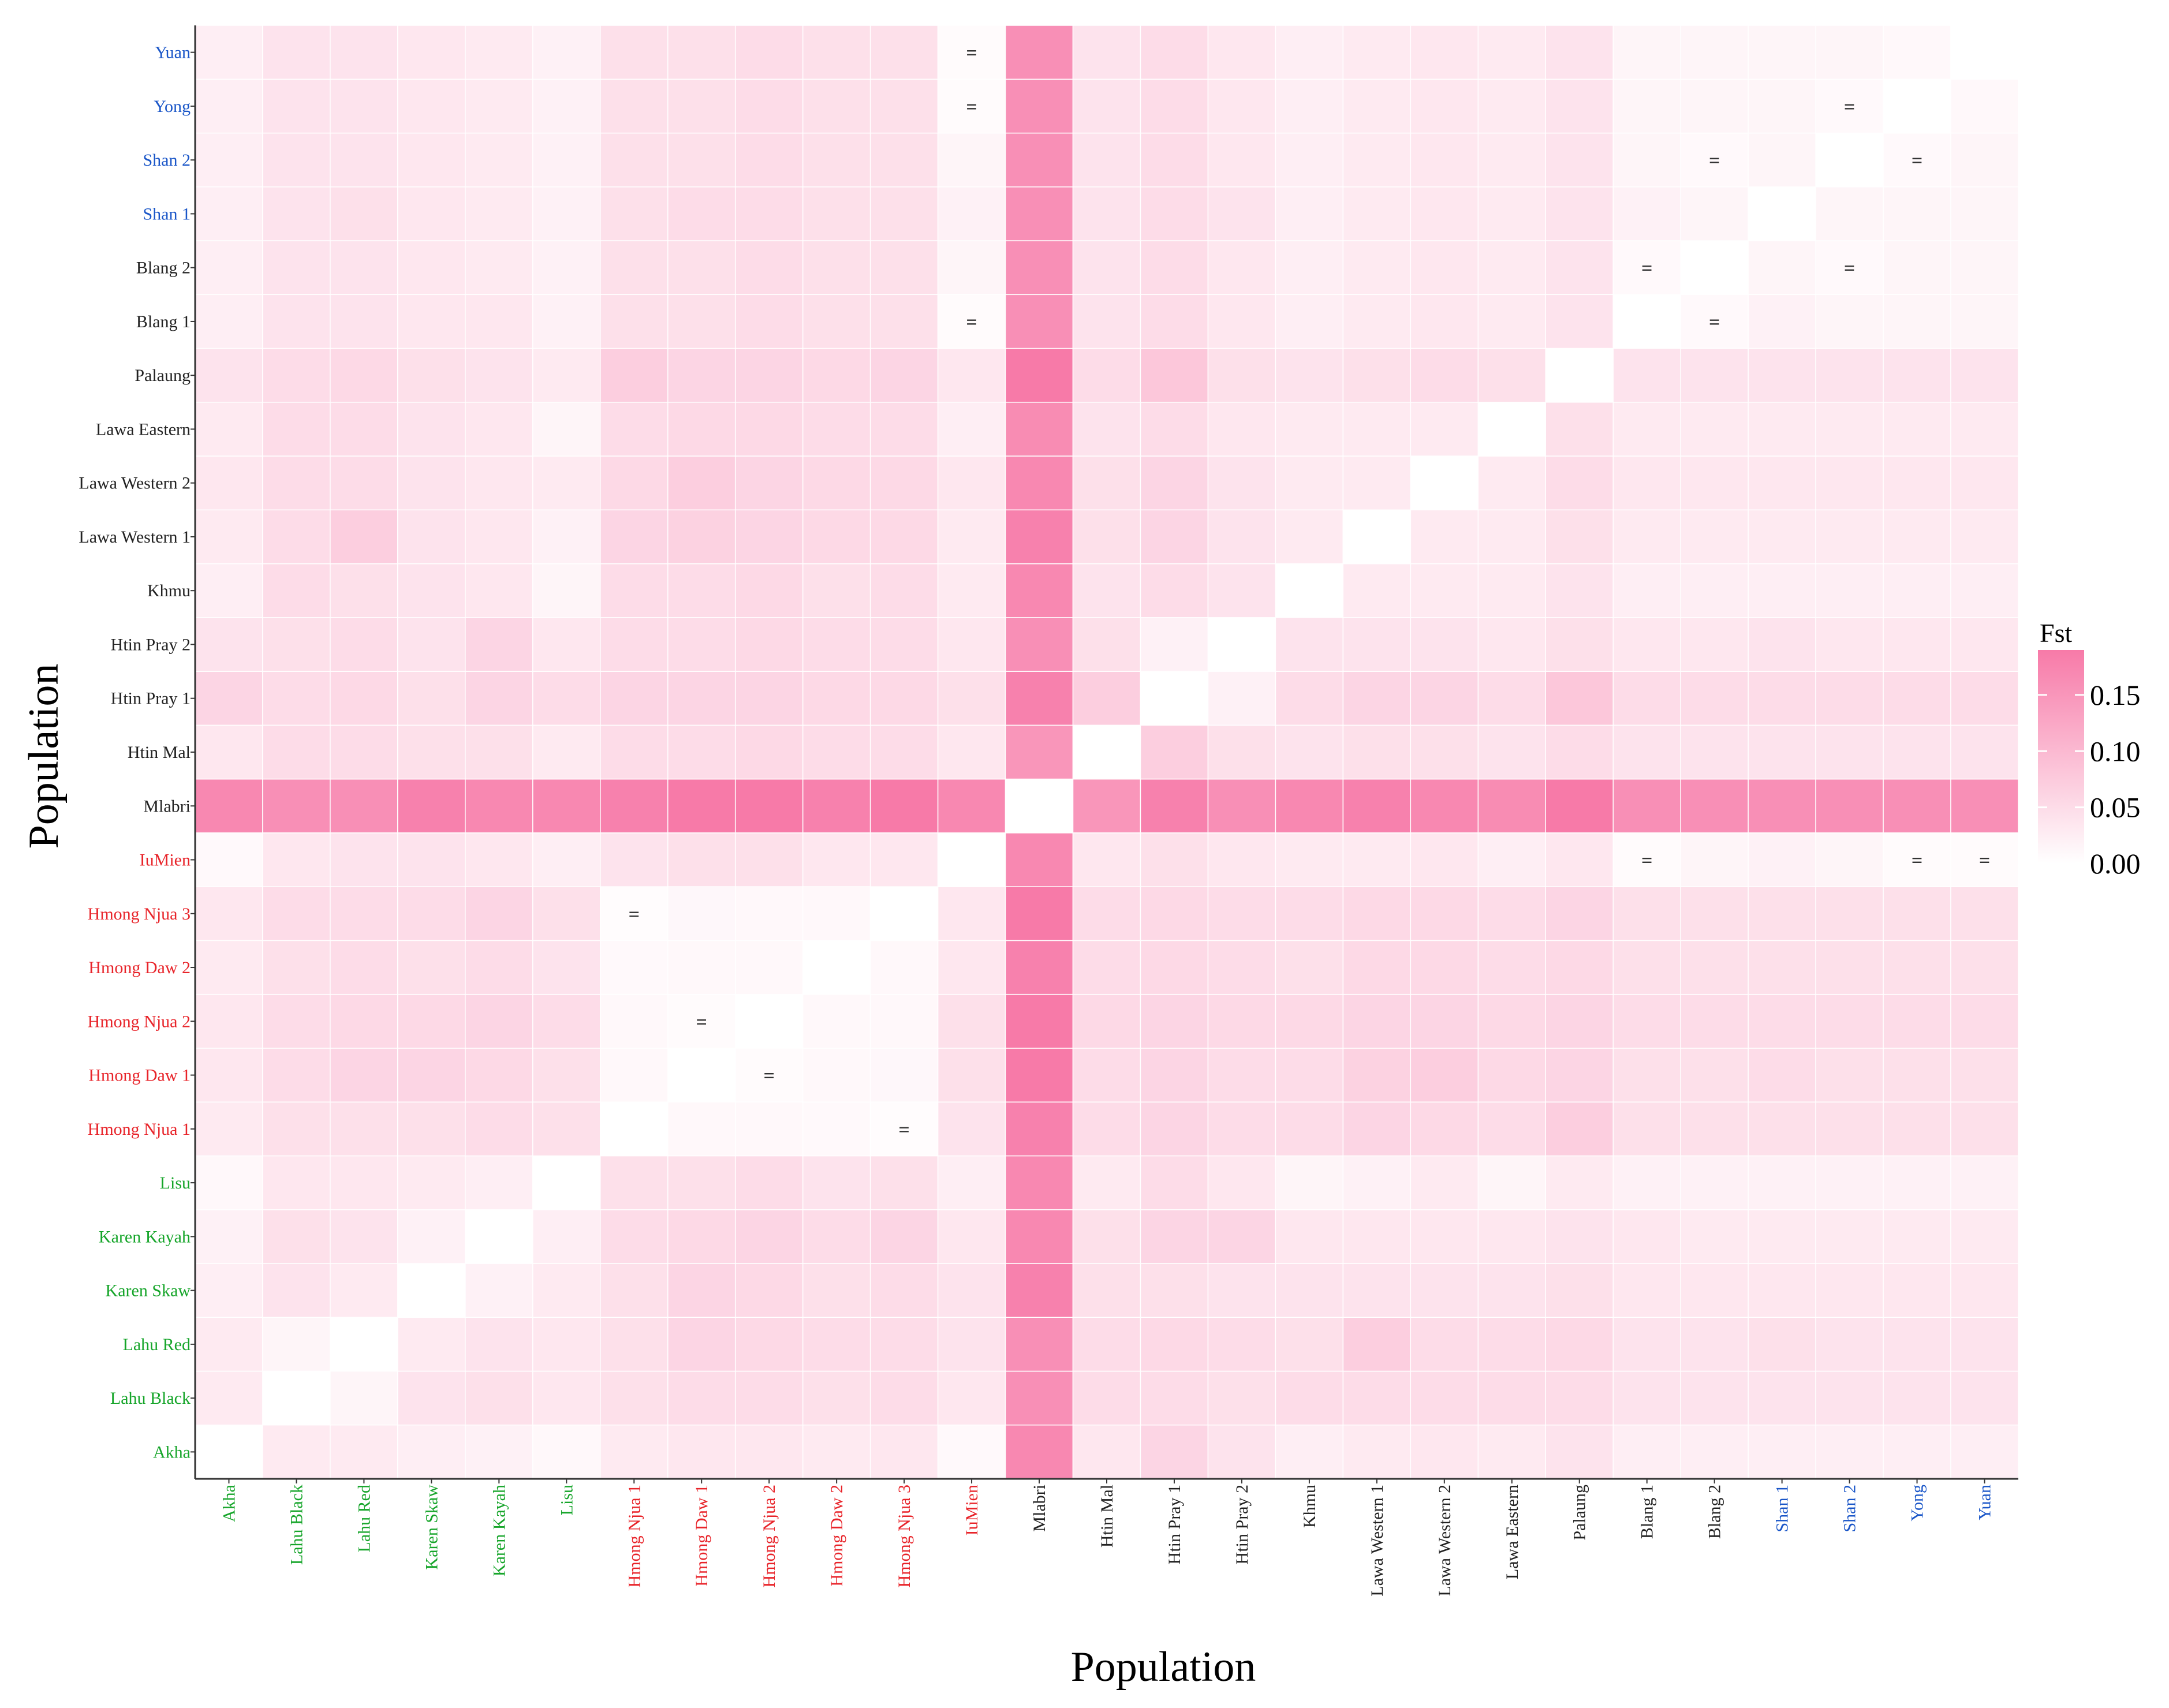 The height and width of the screenshot is (1708, 2169). Describe the element at coordinates (1647, 913) in the screenshot. I see `cell-blang-1--hmong-njua-3` at that location.